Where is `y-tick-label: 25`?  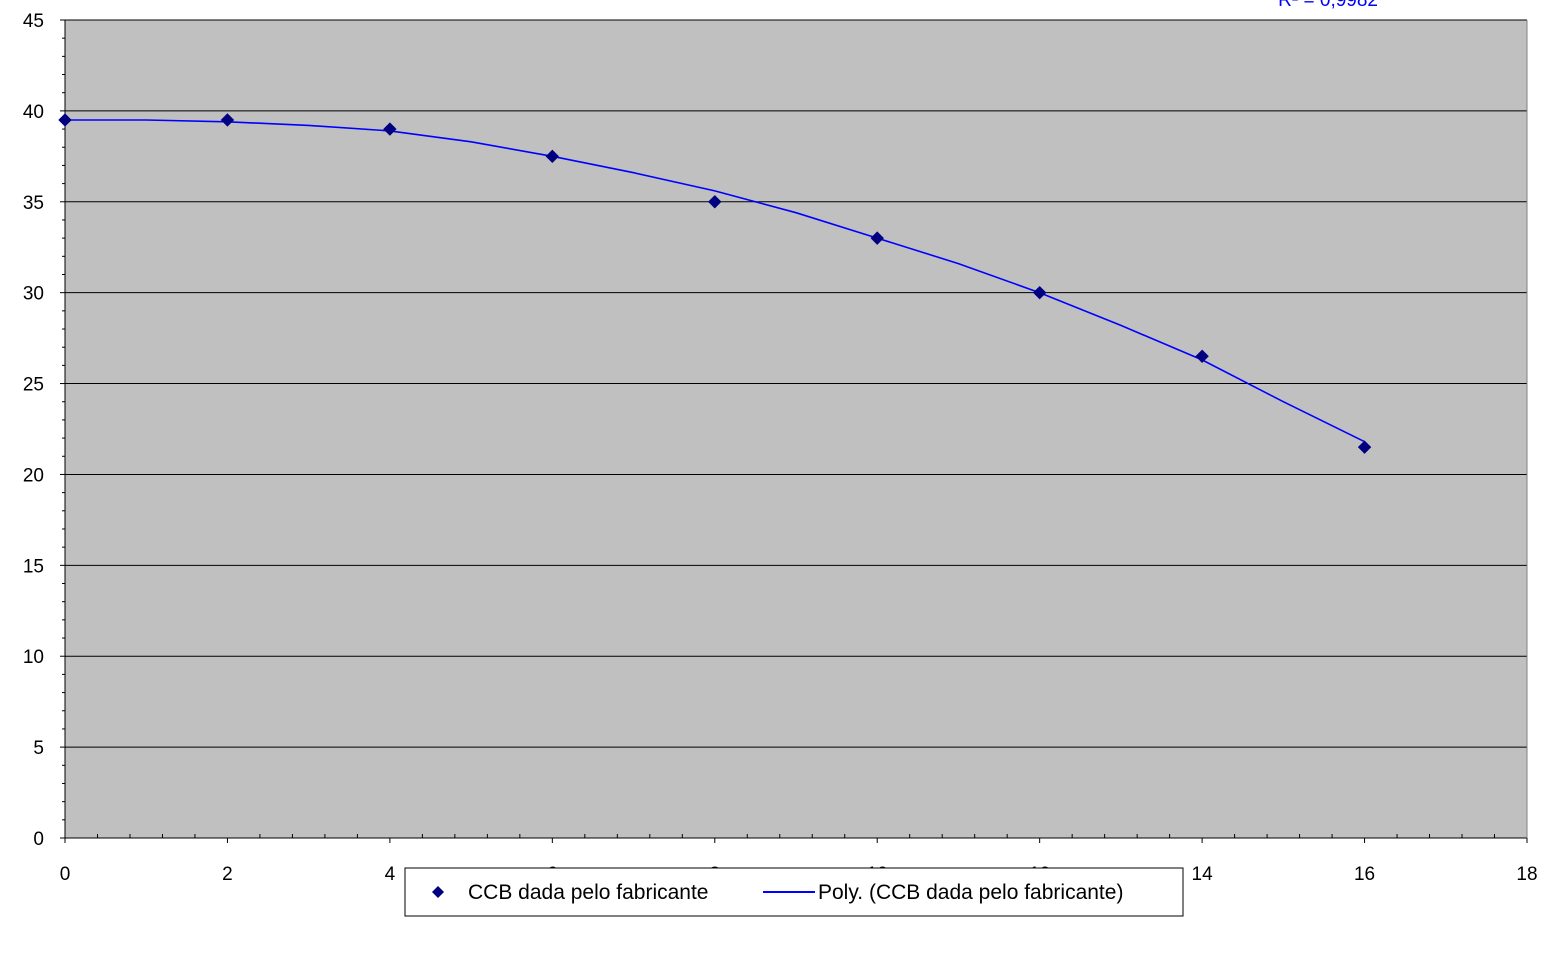 y-tick-label: 25 is located at coordinates (33, 385).